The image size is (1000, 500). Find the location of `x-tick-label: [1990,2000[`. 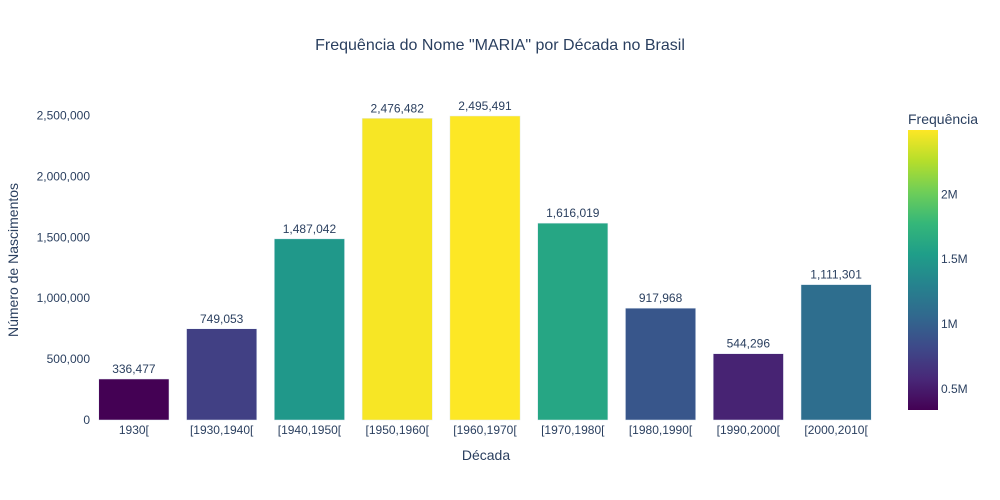

x-tick-label: [1990,2000[ is located at coordinates (749, 430).